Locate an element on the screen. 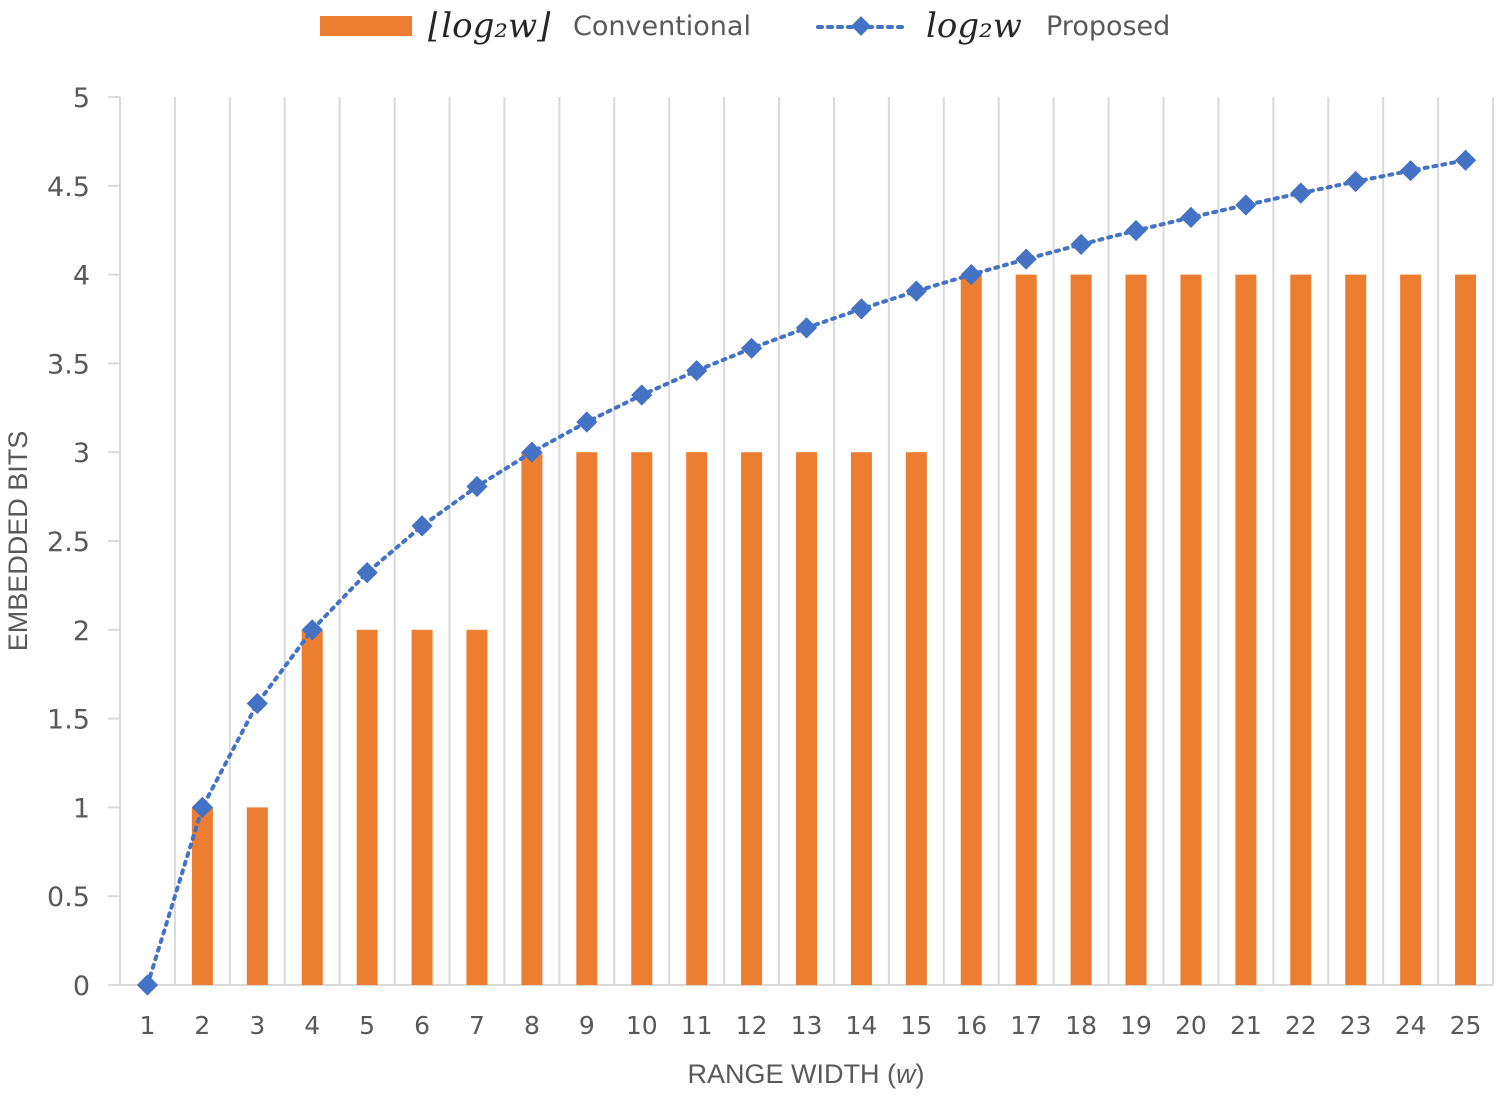 The image size is (1500, 1096). x-axis-title: RANGE WIDTH (w) is located at coordinates (806, 1074).